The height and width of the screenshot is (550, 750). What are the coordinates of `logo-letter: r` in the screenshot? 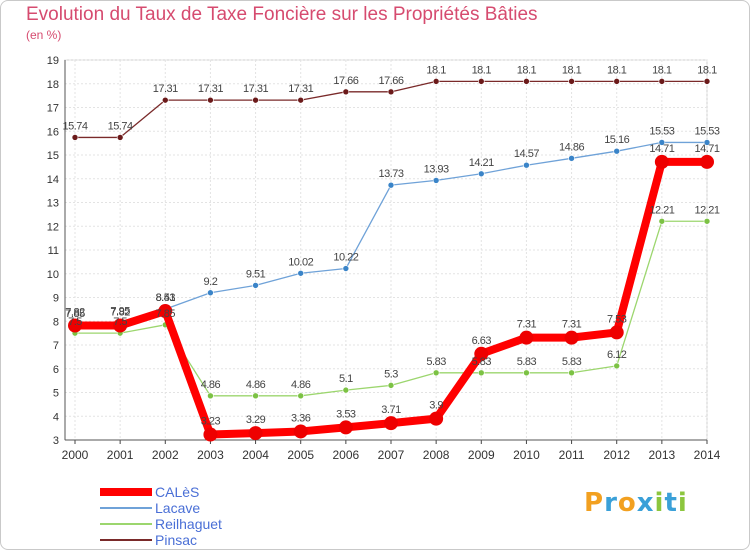 It's located at (611, 503).